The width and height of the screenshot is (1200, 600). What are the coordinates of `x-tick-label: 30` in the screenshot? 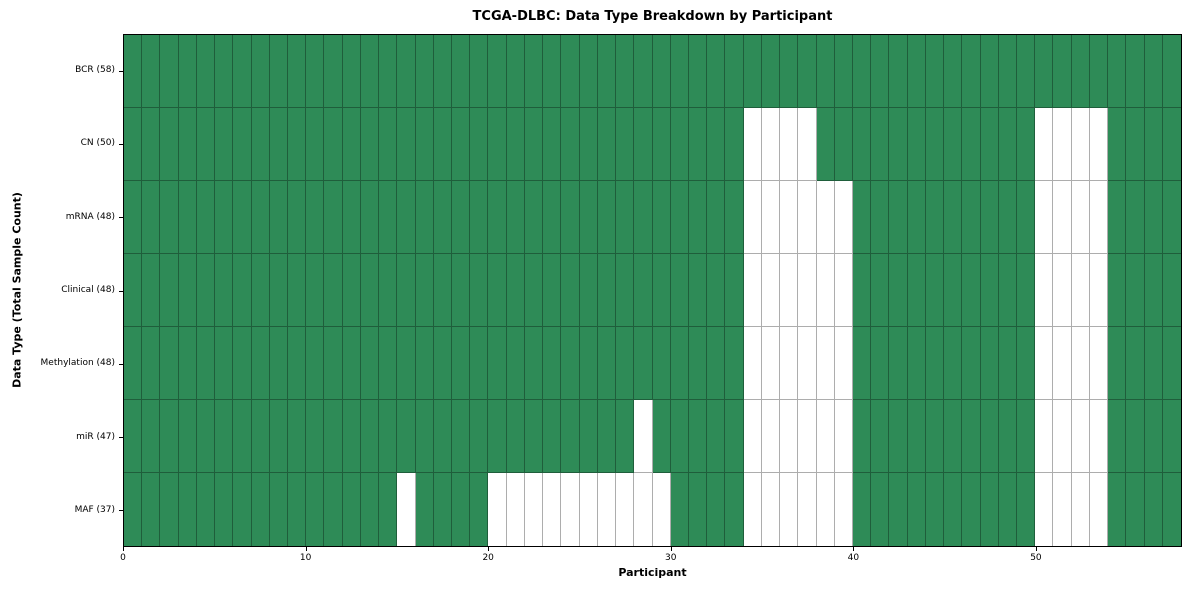 It's located at (671, 558).